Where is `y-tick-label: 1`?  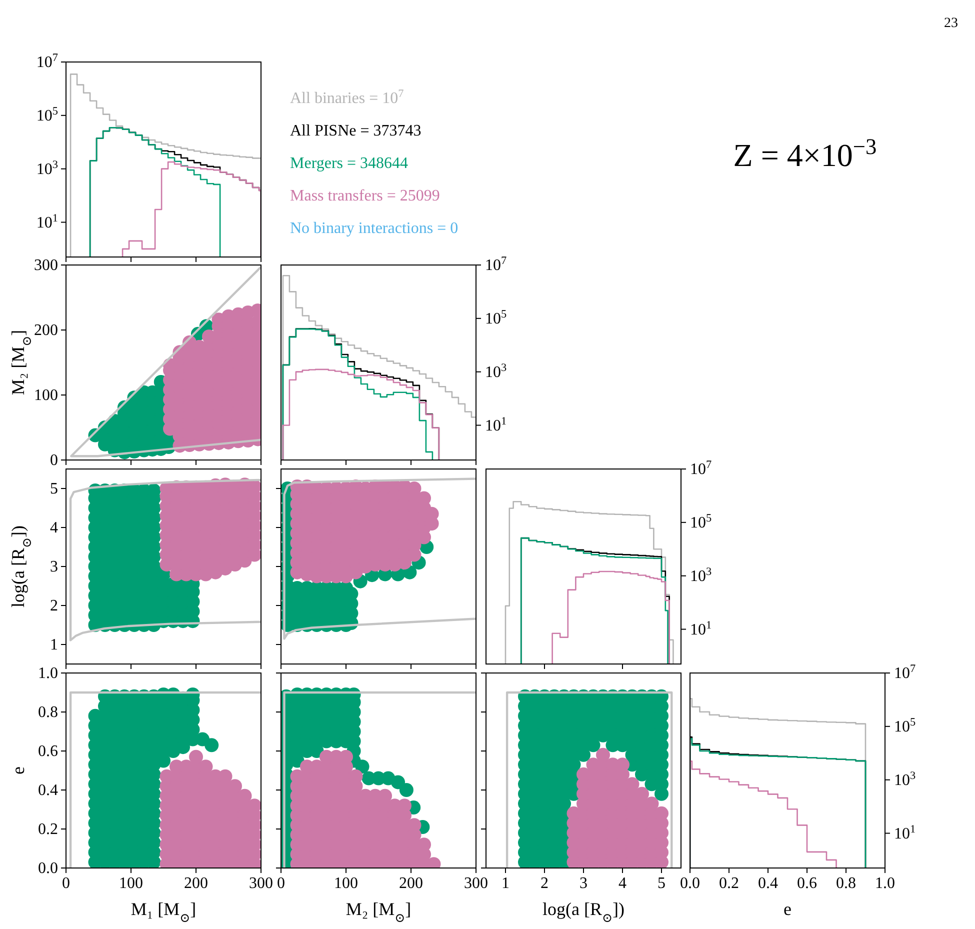 y-tick-label: 1 is located at coordinates (54, 645).